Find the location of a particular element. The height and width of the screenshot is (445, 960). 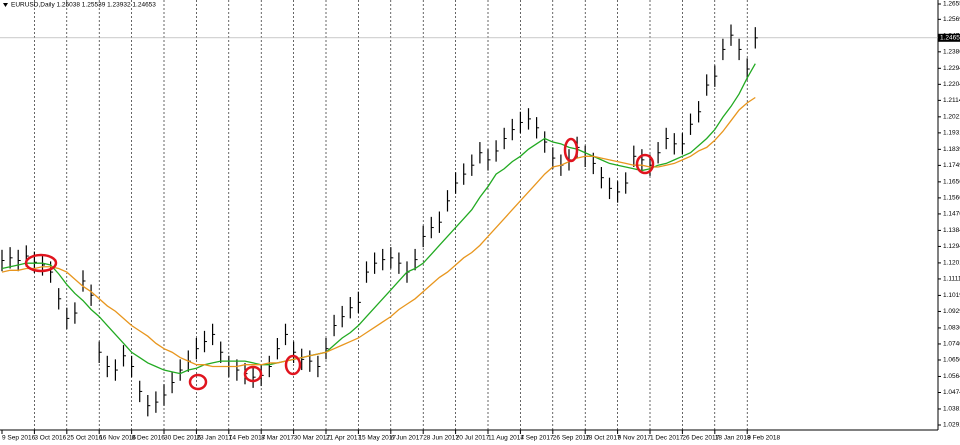

x-tick-label: 18 Jan 2018 is located at coordinates (733, 438).